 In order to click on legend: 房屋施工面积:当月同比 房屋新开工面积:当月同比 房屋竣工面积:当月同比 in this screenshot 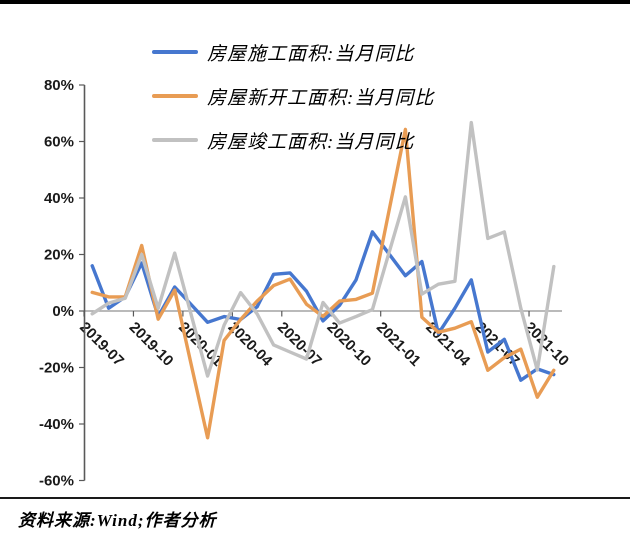, I will do `click(293, 106)`.